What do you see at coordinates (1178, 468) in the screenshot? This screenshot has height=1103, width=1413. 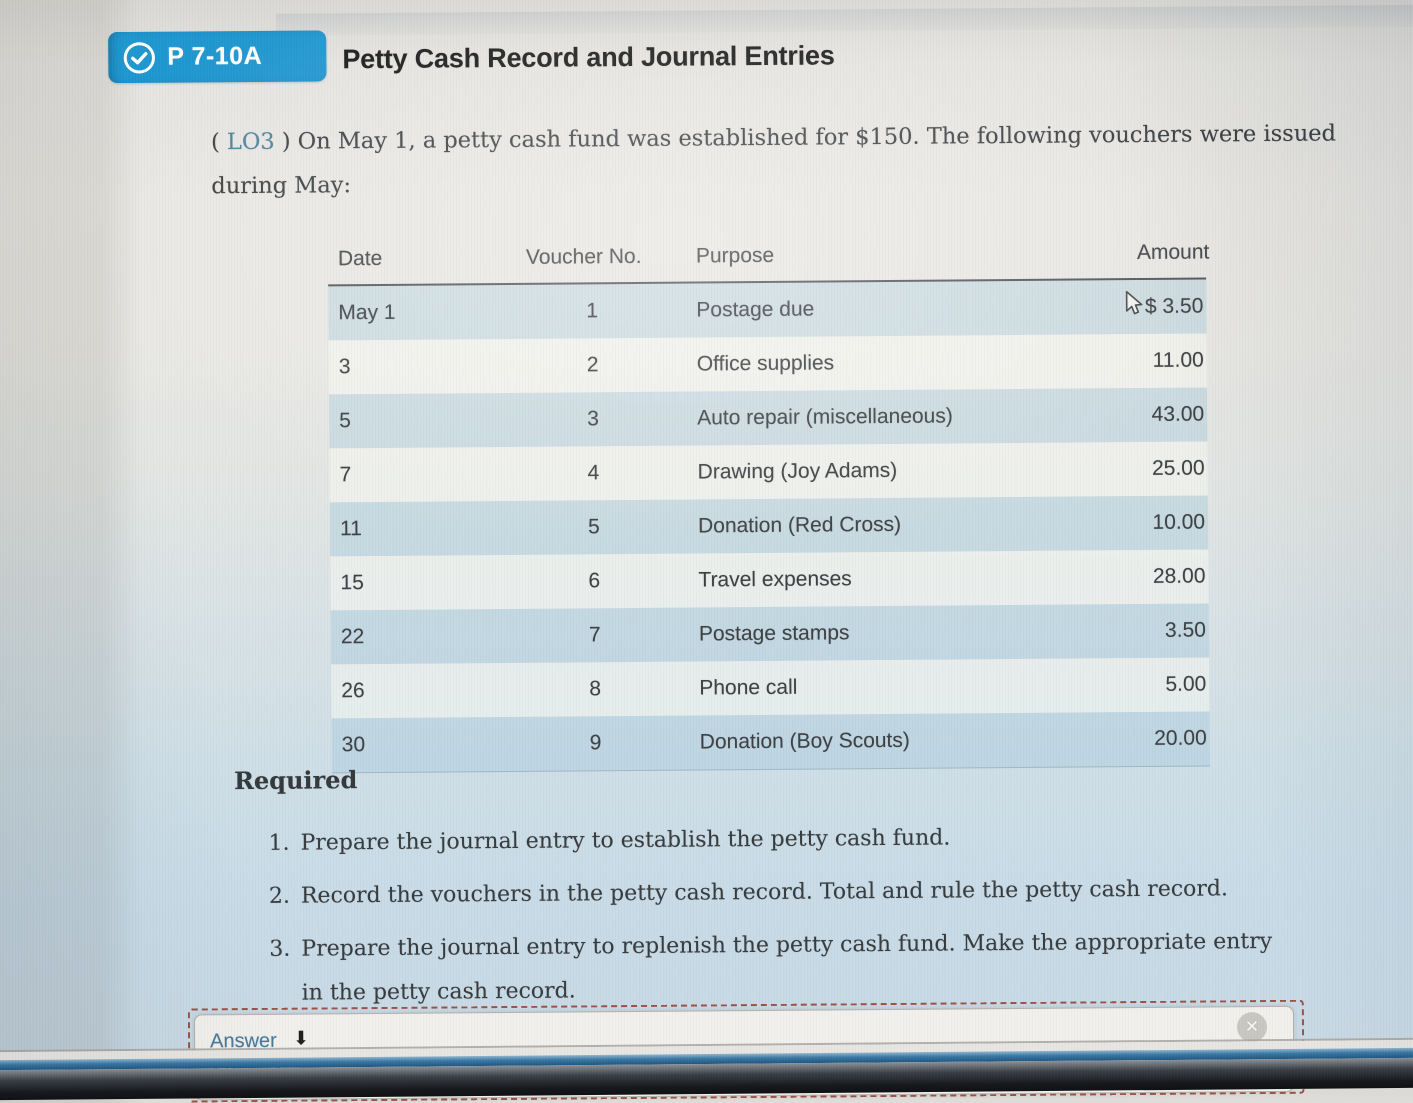 I see `cell-amount: 25.00` at bounding box center [1178, 468].